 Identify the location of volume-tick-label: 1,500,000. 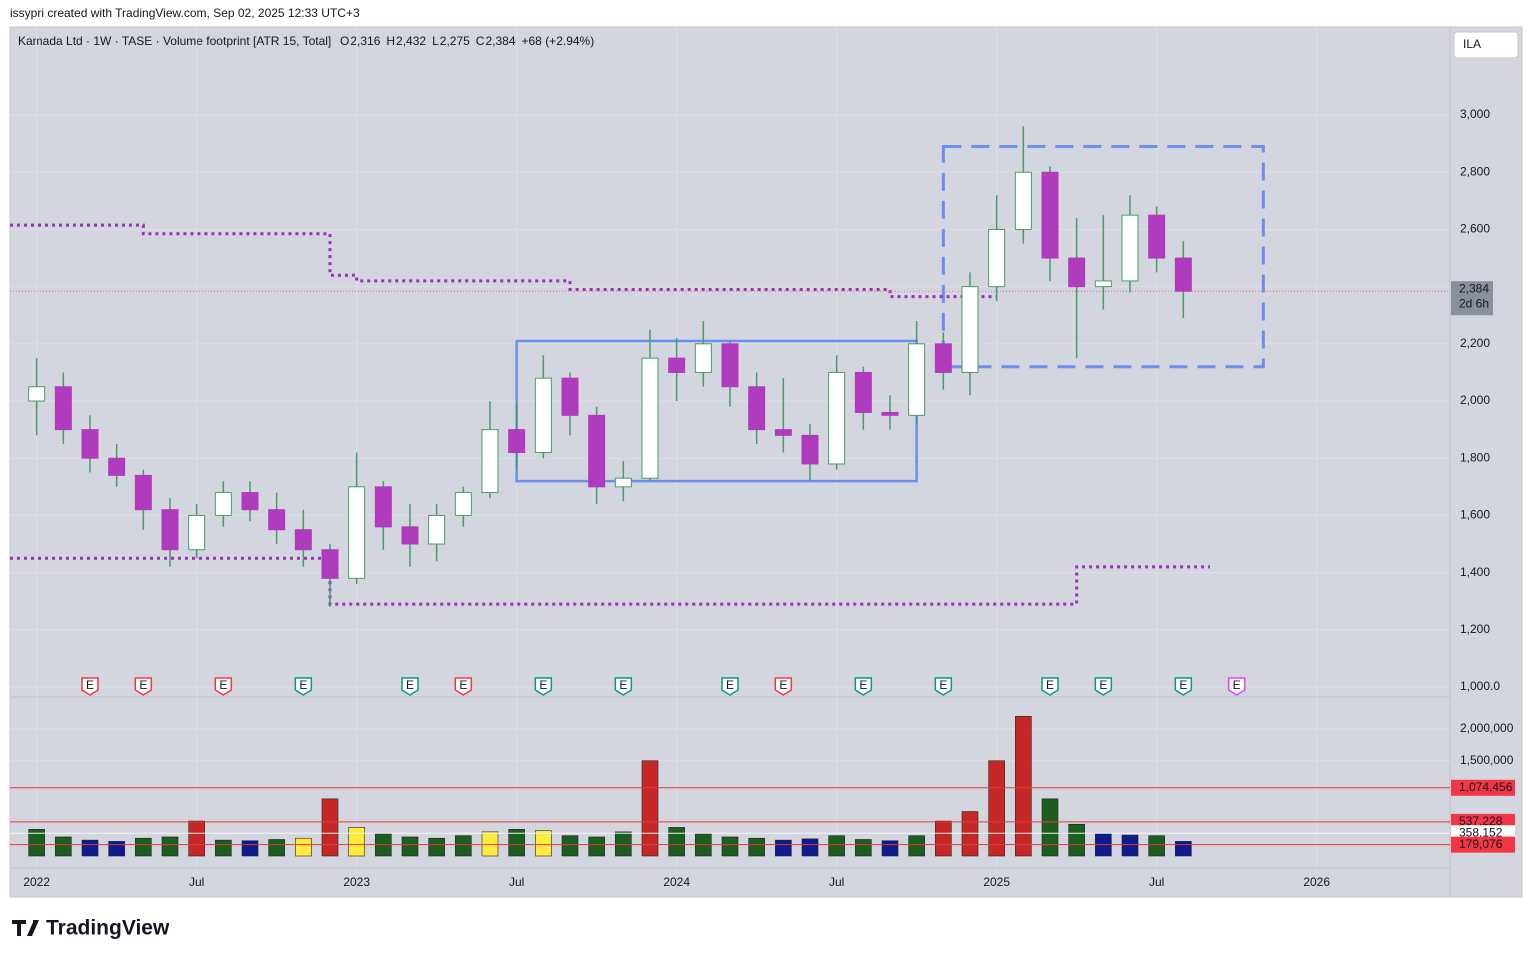
(1487, 760).